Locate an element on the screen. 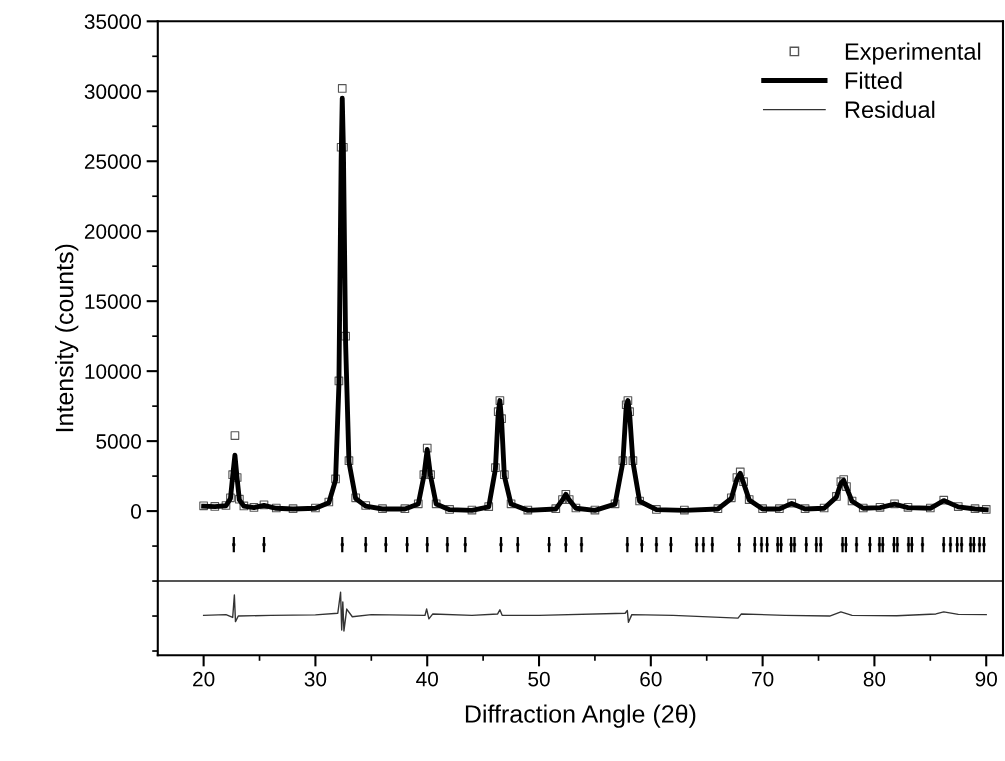  x-tick-label: 50 is located at coordinates (539, 679).